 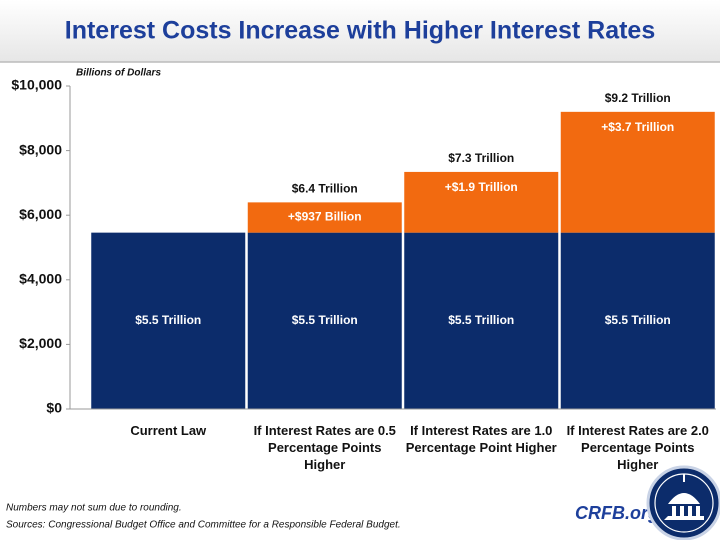 What do you see at coordinates (36, 85) in the screenshot?
I see `y-tick-label: $10,000` at bounding box center [36, 85].